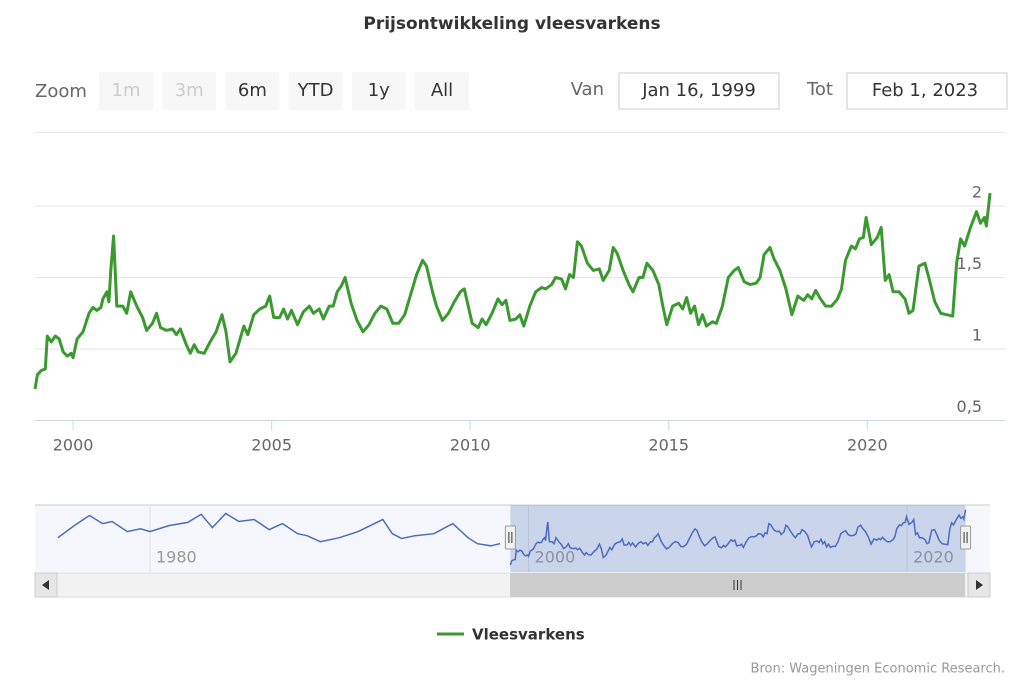  I want to click on navigator: 1980 2000 2020, so click(514, 538).